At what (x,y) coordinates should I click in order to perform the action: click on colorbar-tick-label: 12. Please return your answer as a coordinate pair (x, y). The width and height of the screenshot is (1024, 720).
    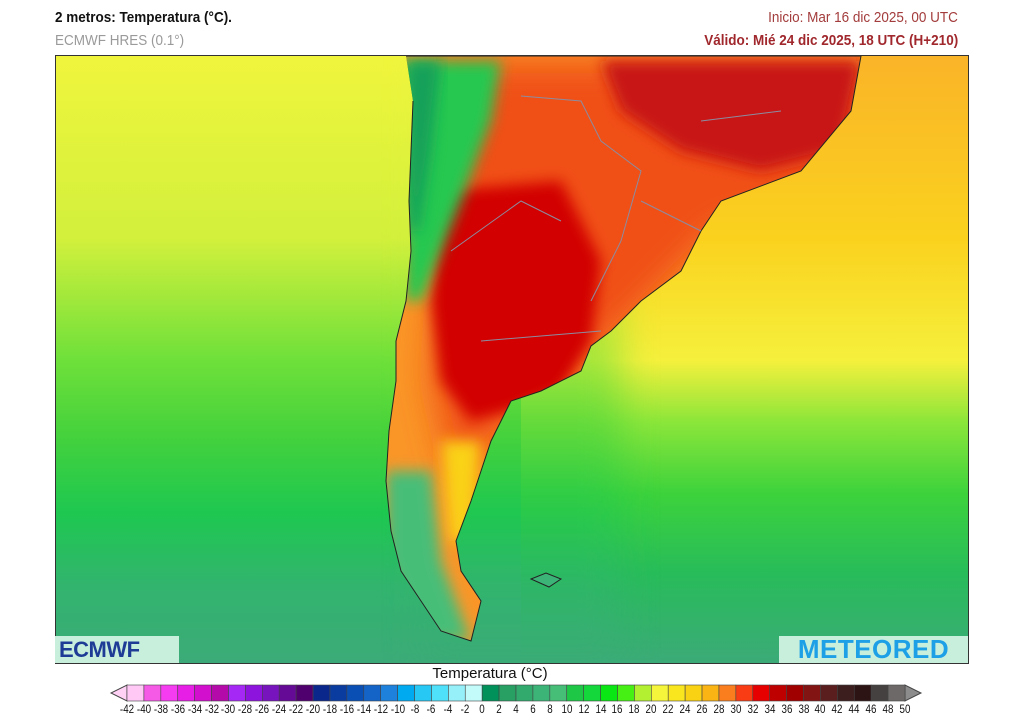
    Looking at the image, I should click on (584, 710).